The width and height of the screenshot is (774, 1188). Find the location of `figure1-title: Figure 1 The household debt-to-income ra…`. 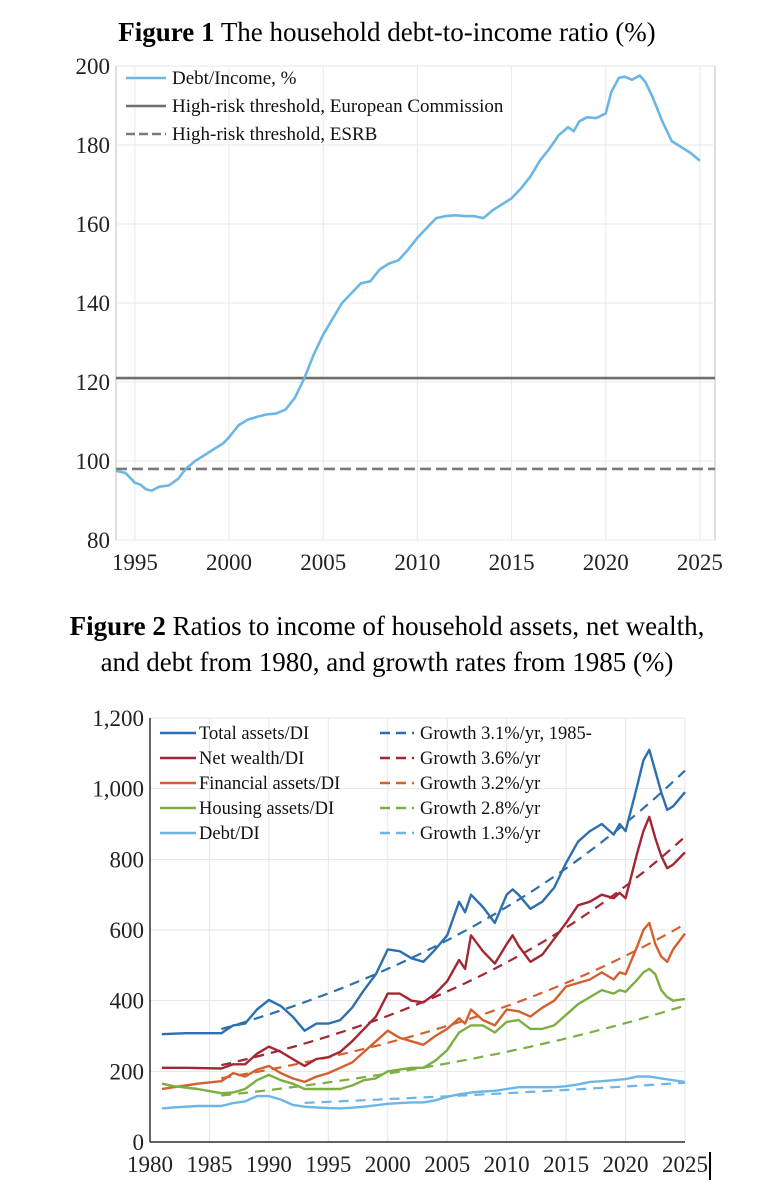

figure1-title: Figure 1 The household debt-to-income ra… is located at coordinates (387, 32).